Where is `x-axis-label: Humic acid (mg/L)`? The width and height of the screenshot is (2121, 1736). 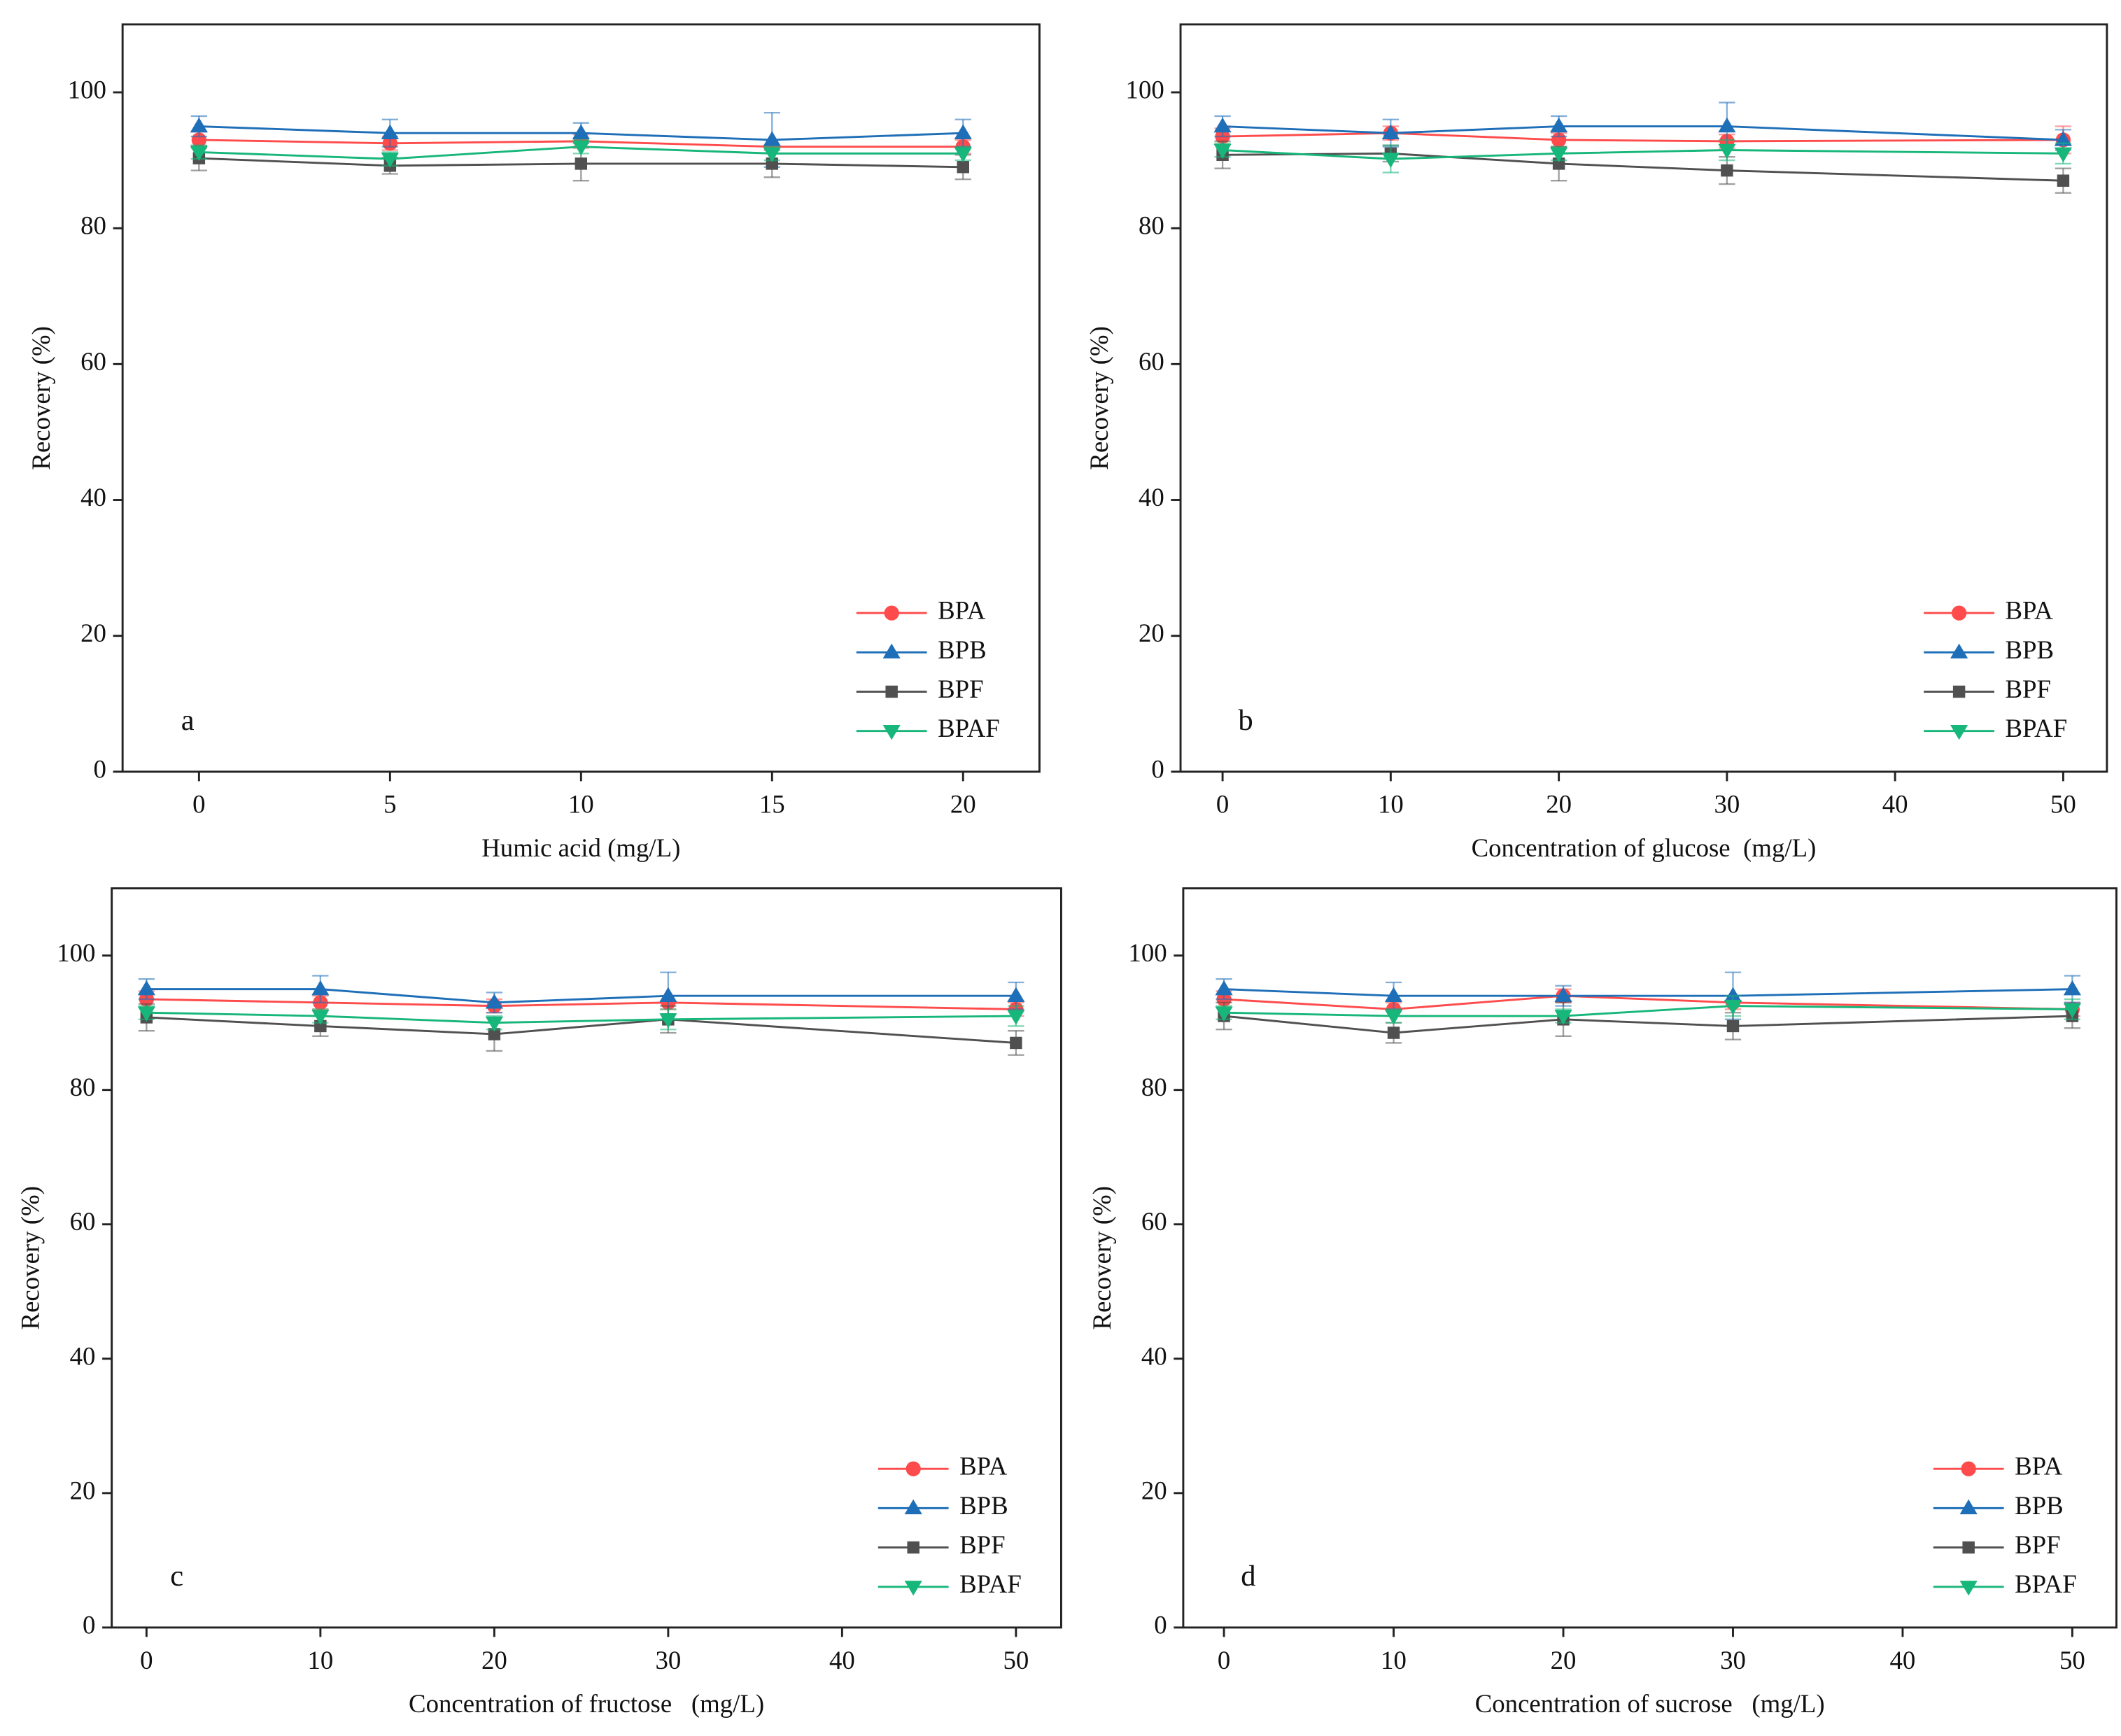 x-axis-label: Humic acid (mg/L) is located at coordinates (581, 847).